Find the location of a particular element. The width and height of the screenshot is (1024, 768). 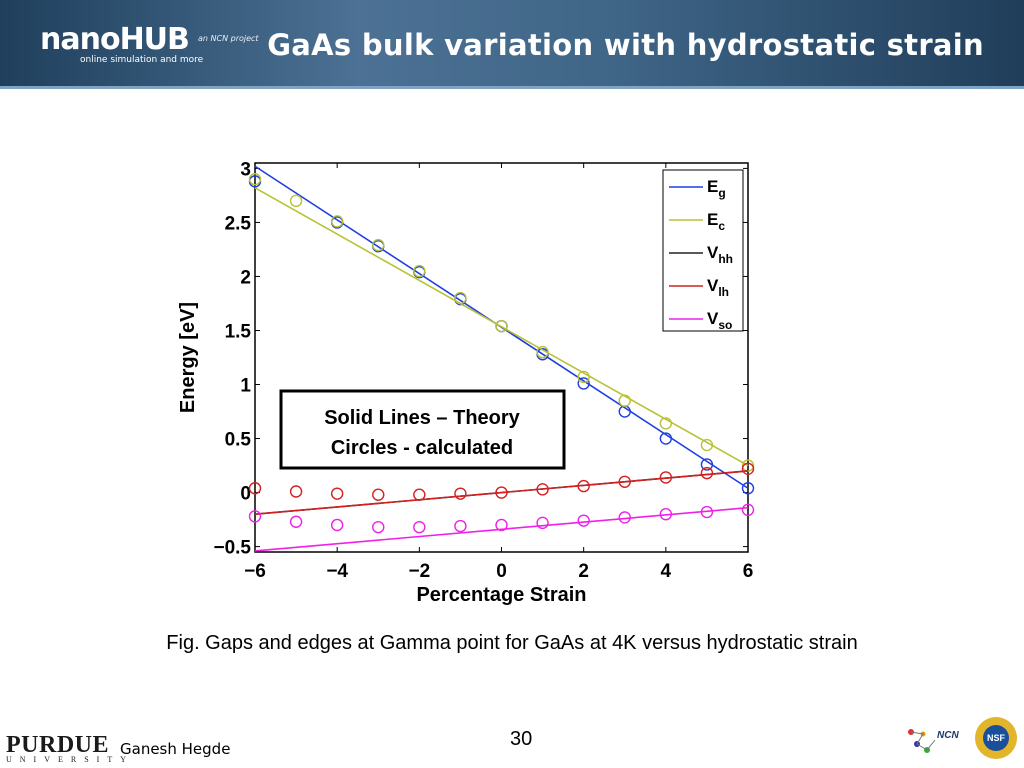

y-tick-label: 1.5 is located at coordinates (238, 331).